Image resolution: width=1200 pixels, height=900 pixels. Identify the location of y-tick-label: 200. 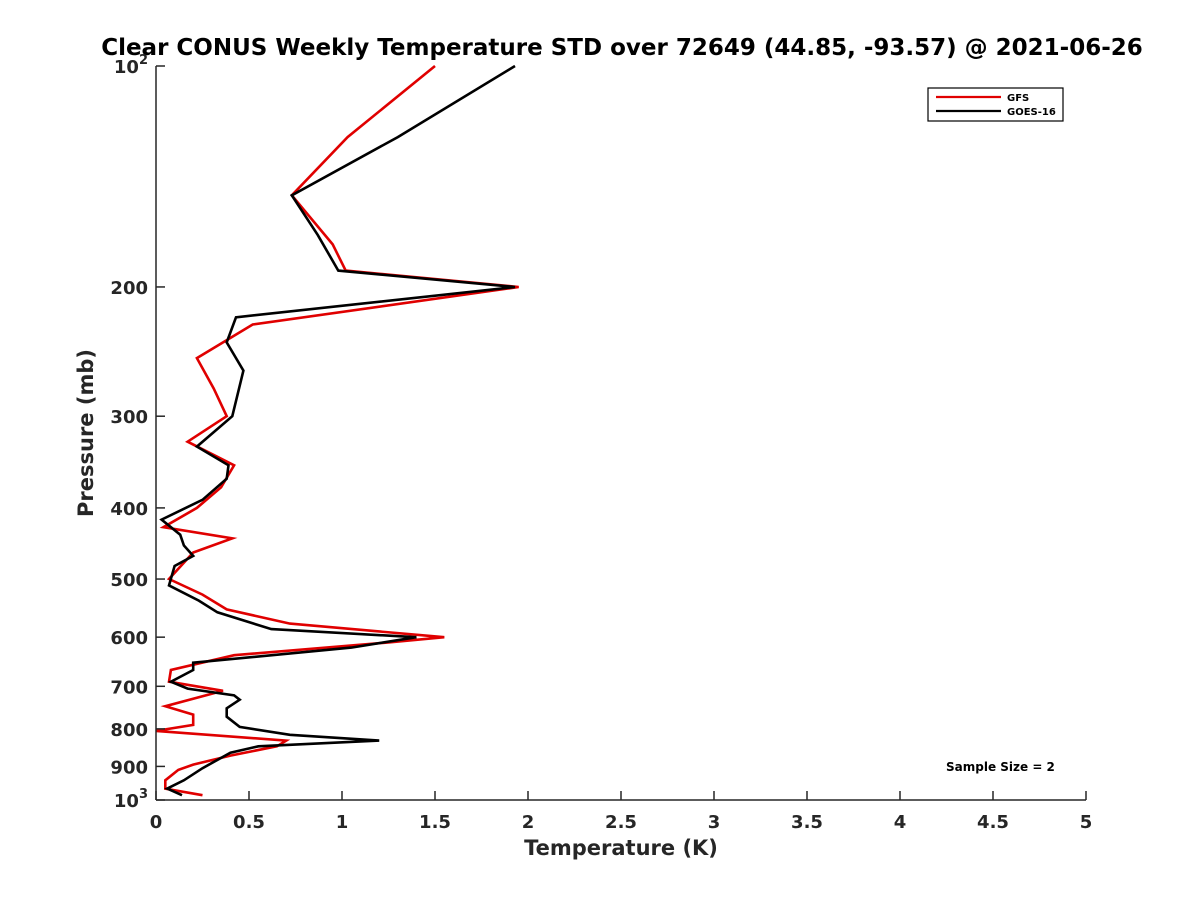
(129, 288).